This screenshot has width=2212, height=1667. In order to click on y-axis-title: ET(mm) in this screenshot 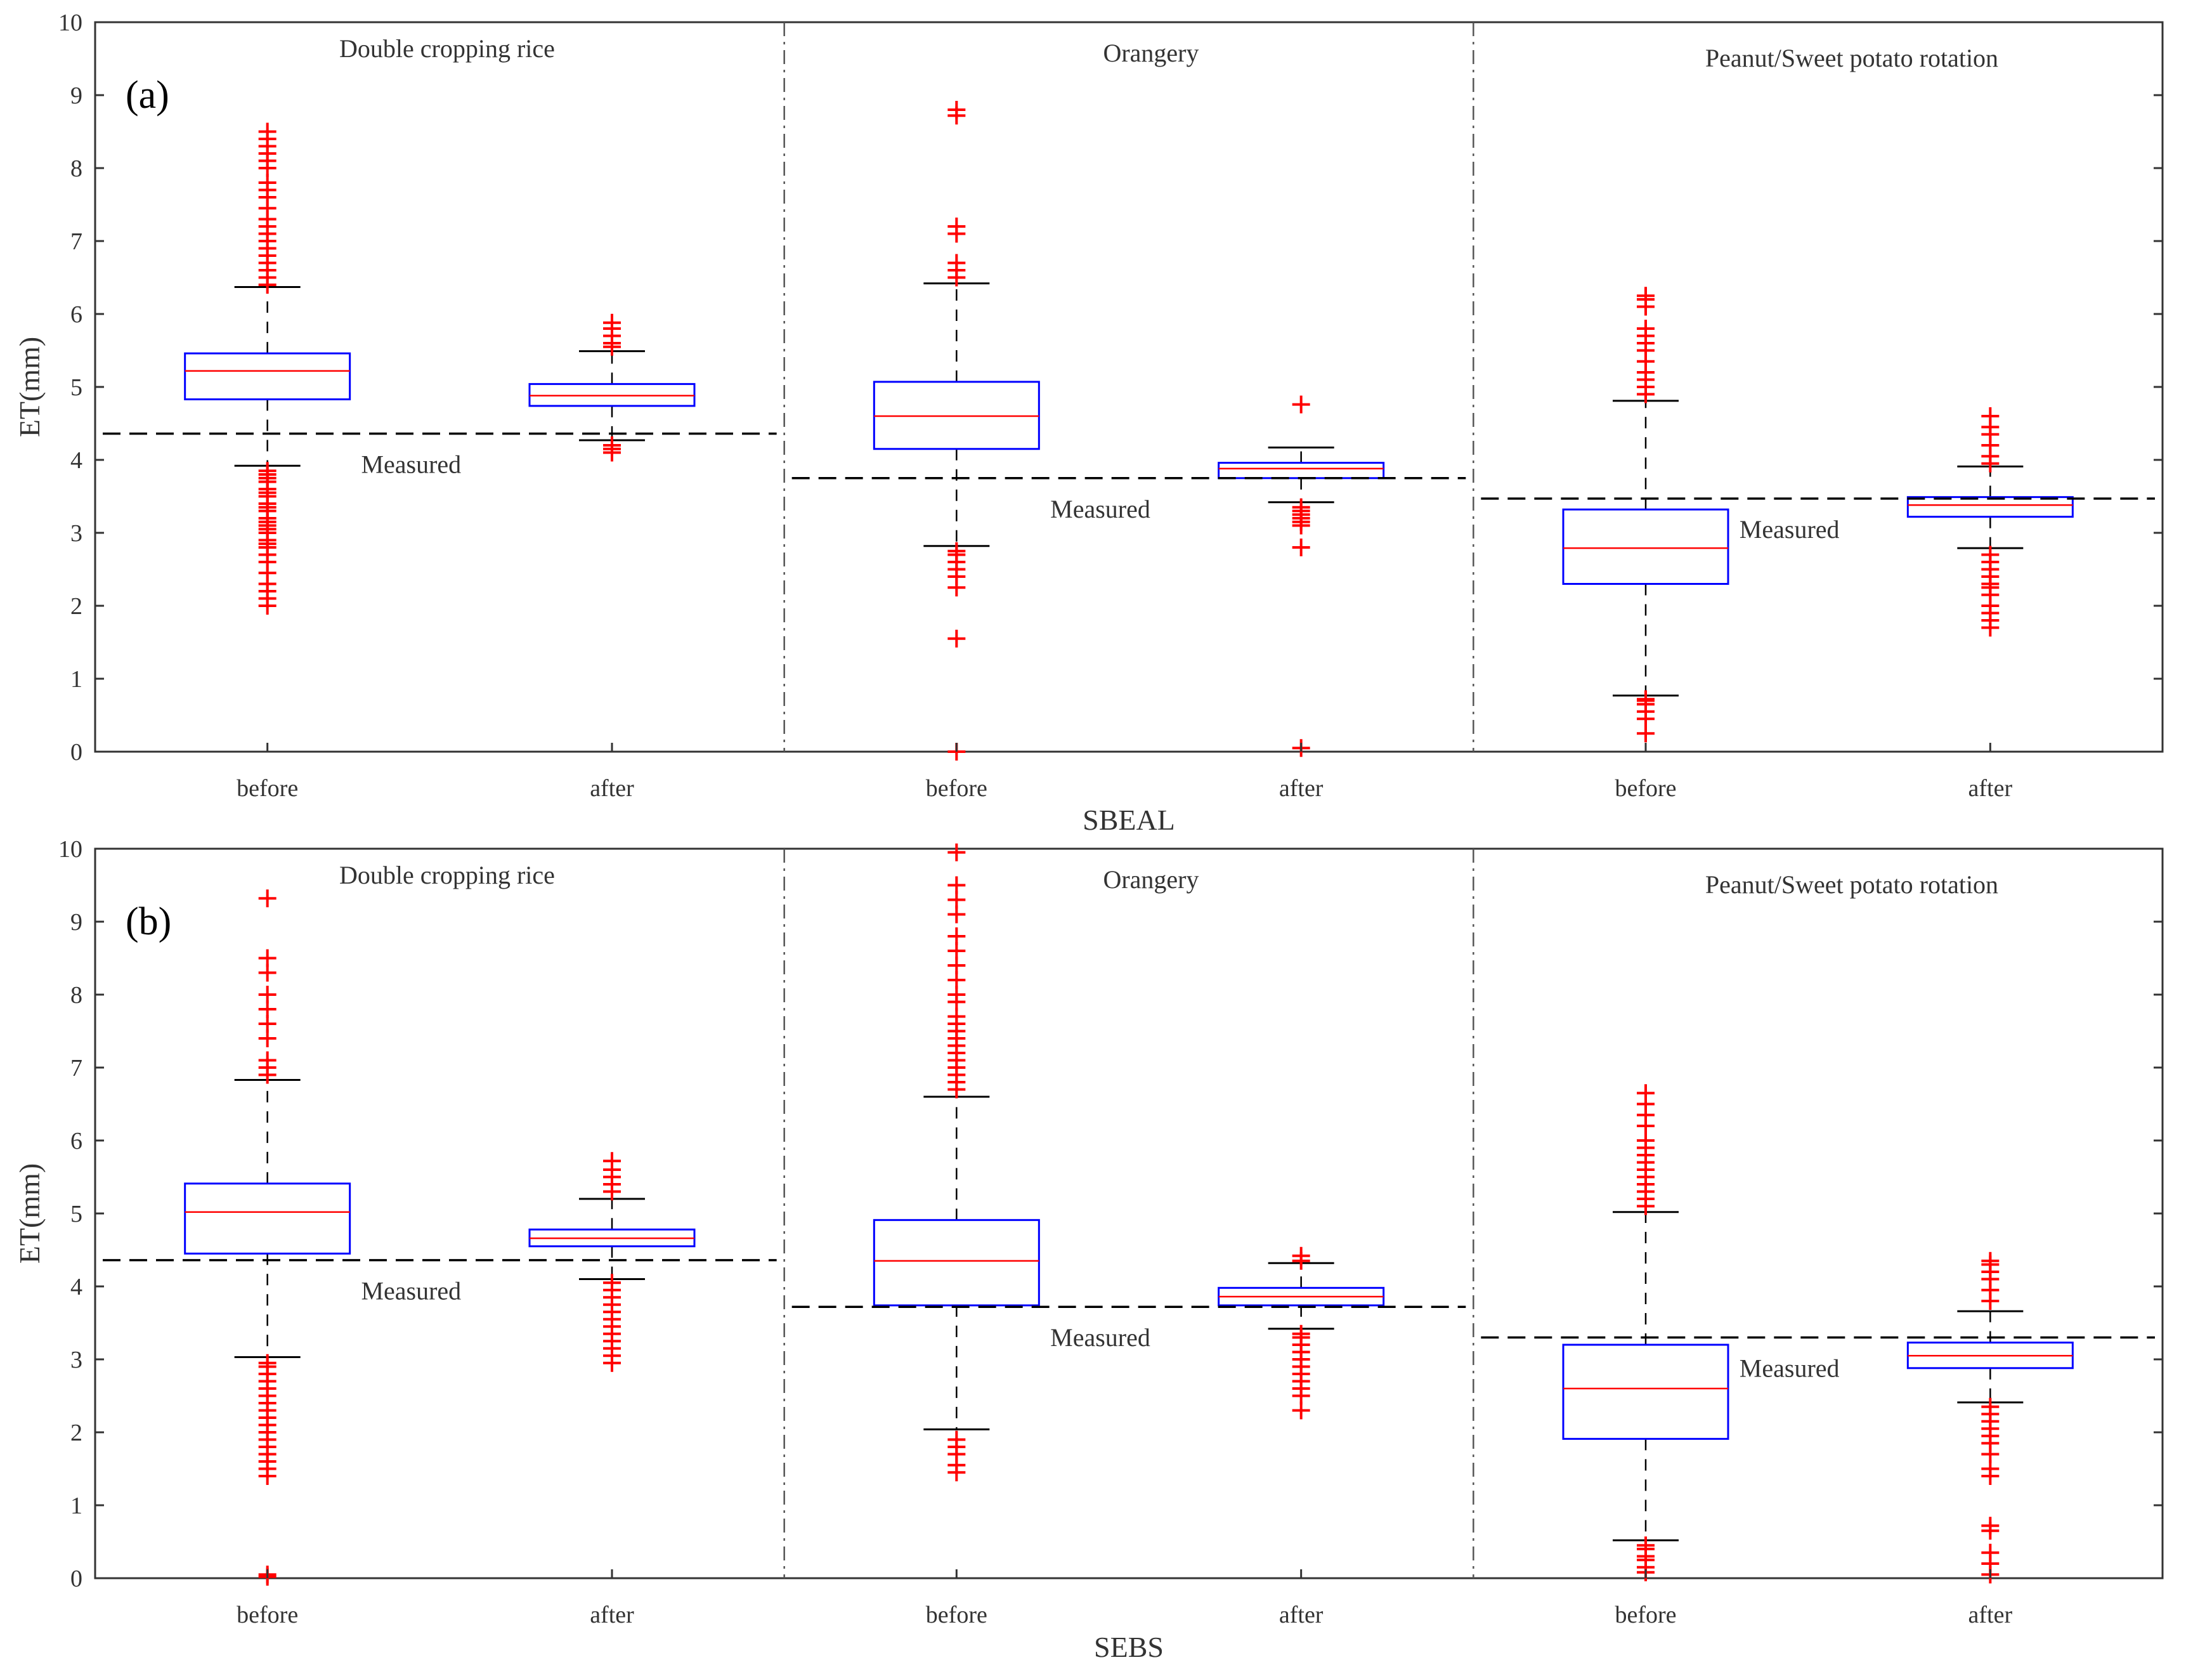, I will do `click(29, 1213)`.